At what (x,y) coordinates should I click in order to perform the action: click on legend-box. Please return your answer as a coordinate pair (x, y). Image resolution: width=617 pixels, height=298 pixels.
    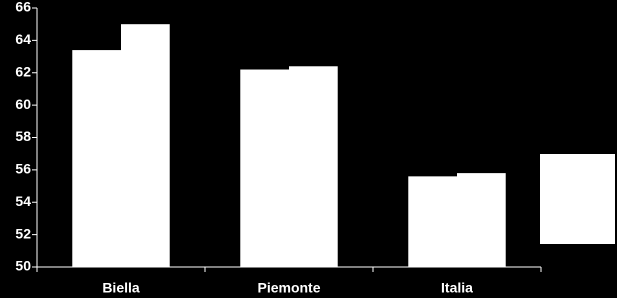
    Looking at the image, I should click on (577, 199).